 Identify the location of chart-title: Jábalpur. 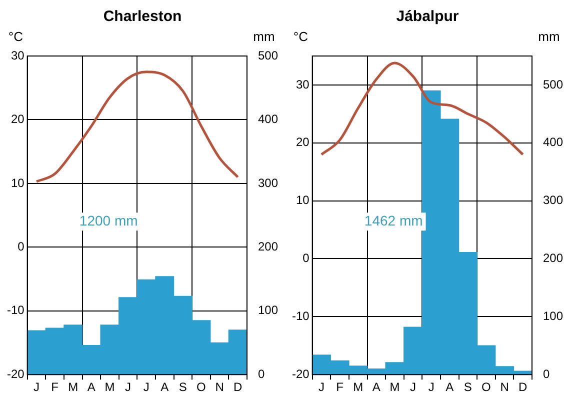
(427, 17).